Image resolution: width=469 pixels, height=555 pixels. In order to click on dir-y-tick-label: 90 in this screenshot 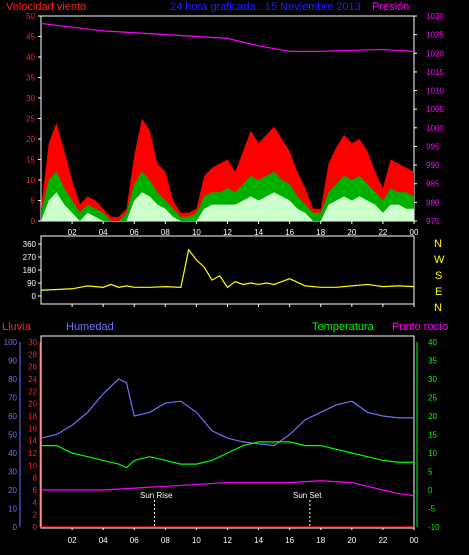, I will do `click(31, 283)`.